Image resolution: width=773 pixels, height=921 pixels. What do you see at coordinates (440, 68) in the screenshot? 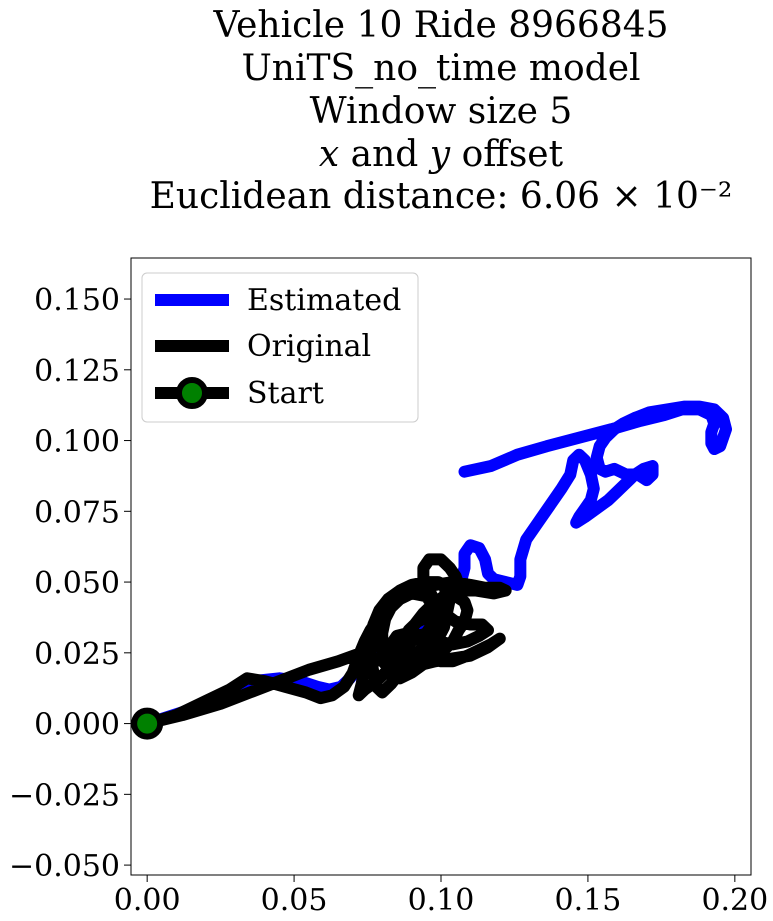
I see `title-line-2: UniTS_no_time model` at bounding box center [440, 68].